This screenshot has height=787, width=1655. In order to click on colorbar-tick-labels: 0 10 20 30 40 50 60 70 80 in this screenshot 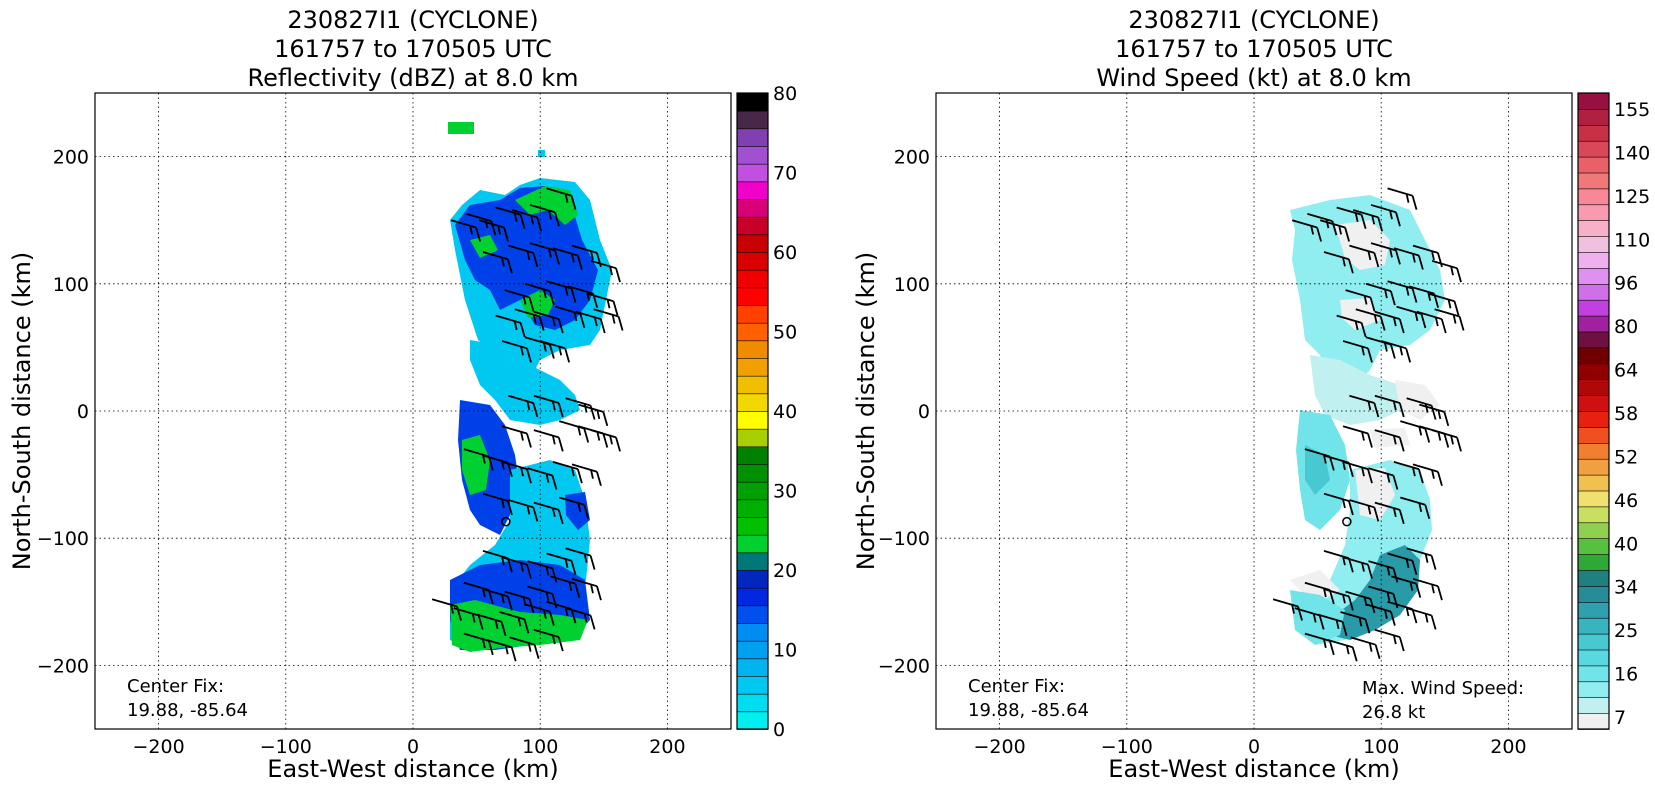, I will do `click(785, 412)`.